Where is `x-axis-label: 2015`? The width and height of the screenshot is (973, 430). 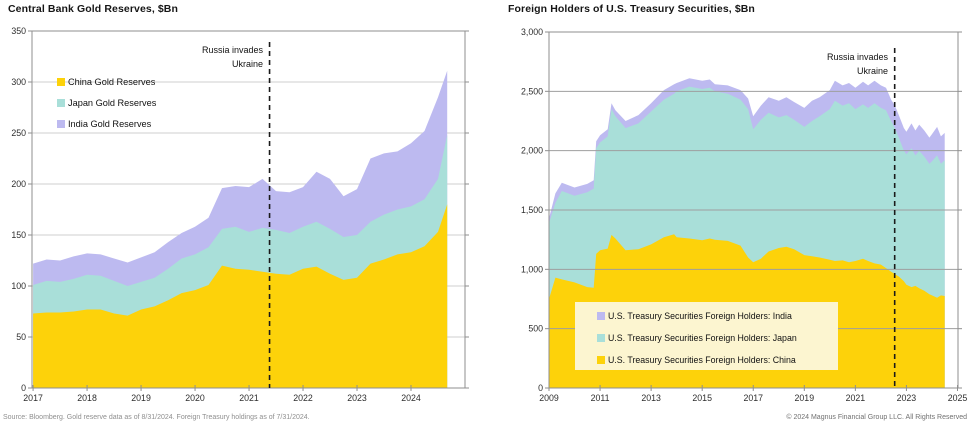
x-axis-label: 2015 is located at coordinates (702, 398).